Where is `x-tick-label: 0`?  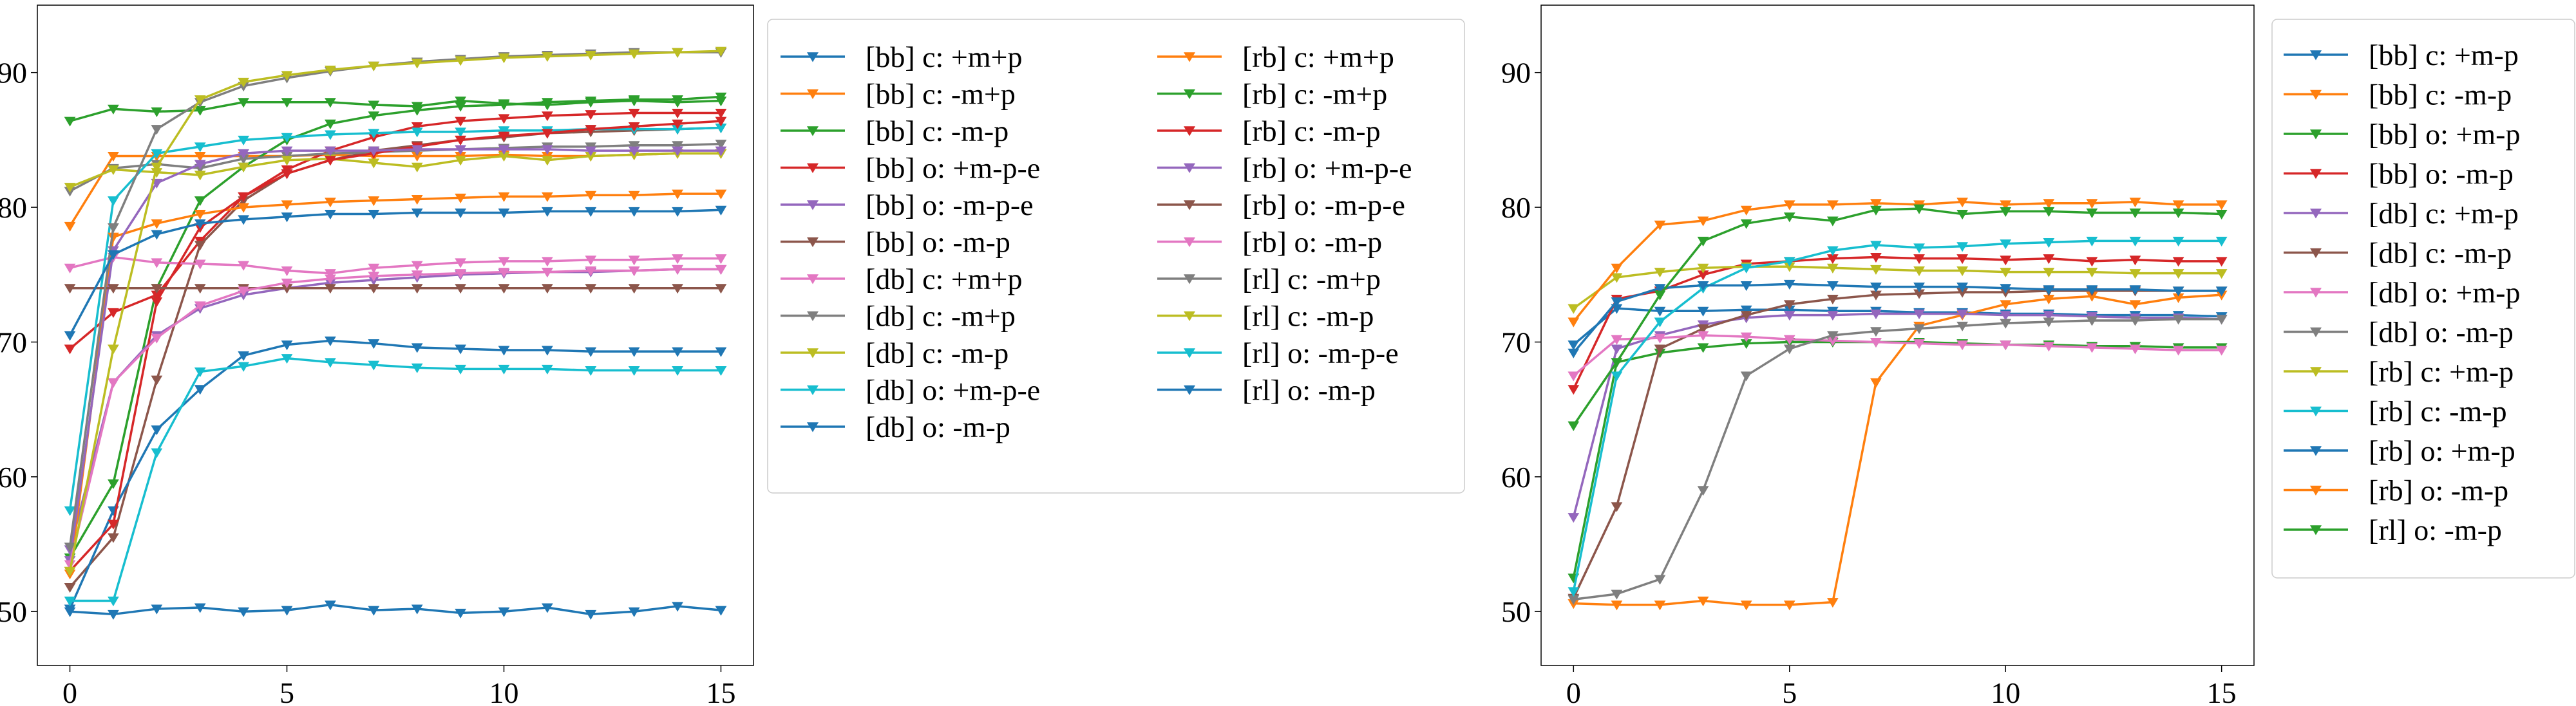
x-tick-label: 0 is located at coordinates (1574, 691).